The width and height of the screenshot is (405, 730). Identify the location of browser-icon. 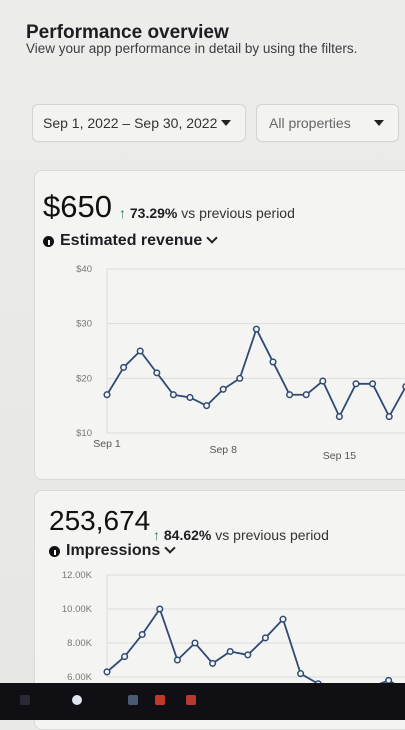
(77, 700).